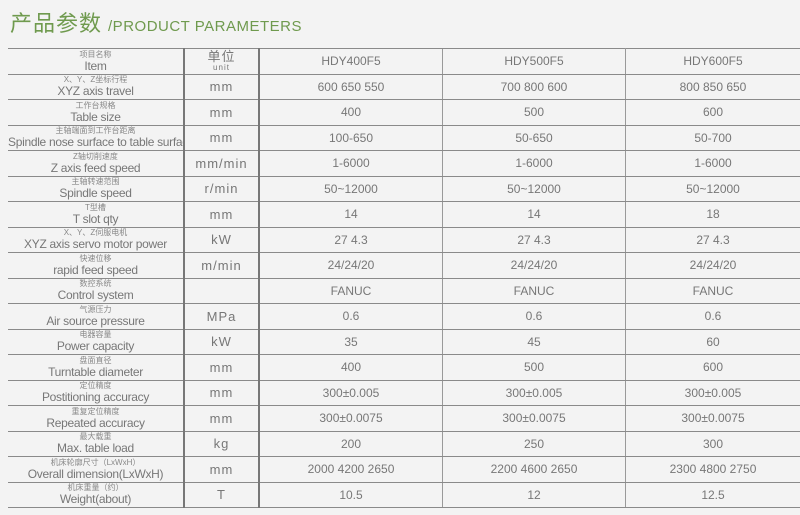  Describe the element at coordinates (221, 290) in the screenshot. I see `row-unit` at that location.